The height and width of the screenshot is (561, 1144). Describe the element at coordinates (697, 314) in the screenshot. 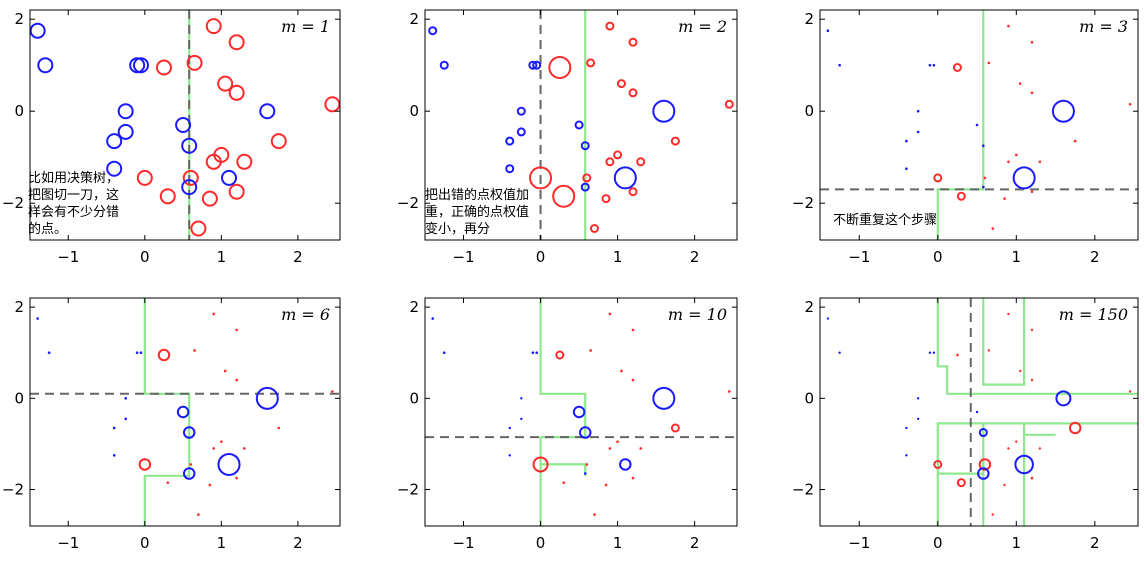

I see `panel-title: m = 10` at that location.